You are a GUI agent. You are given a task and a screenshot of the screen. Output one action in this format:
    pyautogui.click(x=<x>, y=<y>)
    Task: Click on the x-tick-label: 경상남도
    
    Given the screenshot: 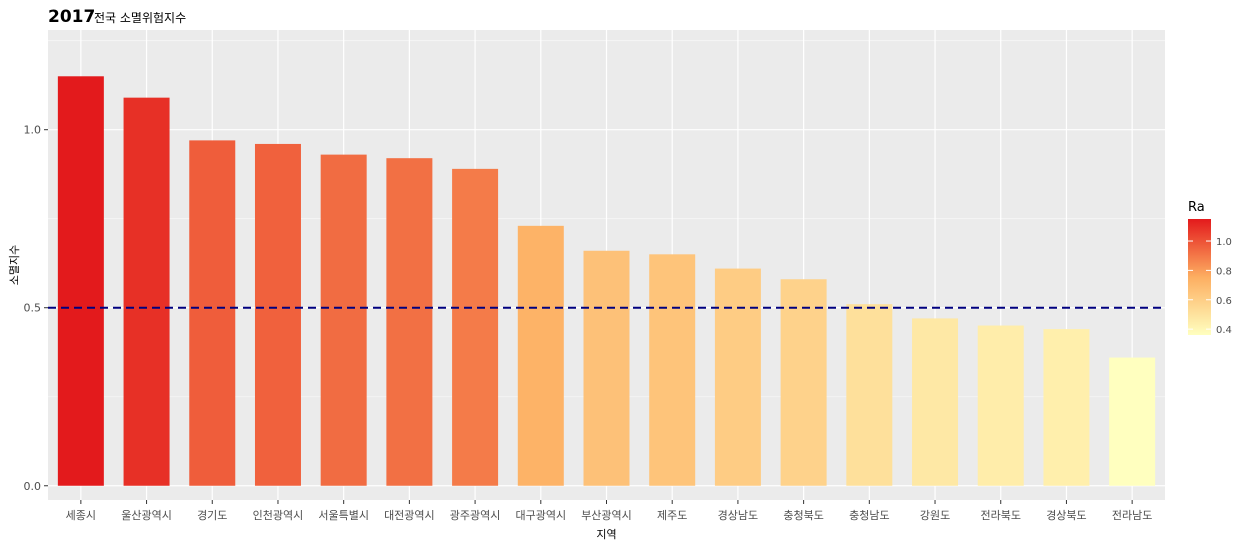 What is the action you would take?
    pyautogui.click(x=738, y=515)
    